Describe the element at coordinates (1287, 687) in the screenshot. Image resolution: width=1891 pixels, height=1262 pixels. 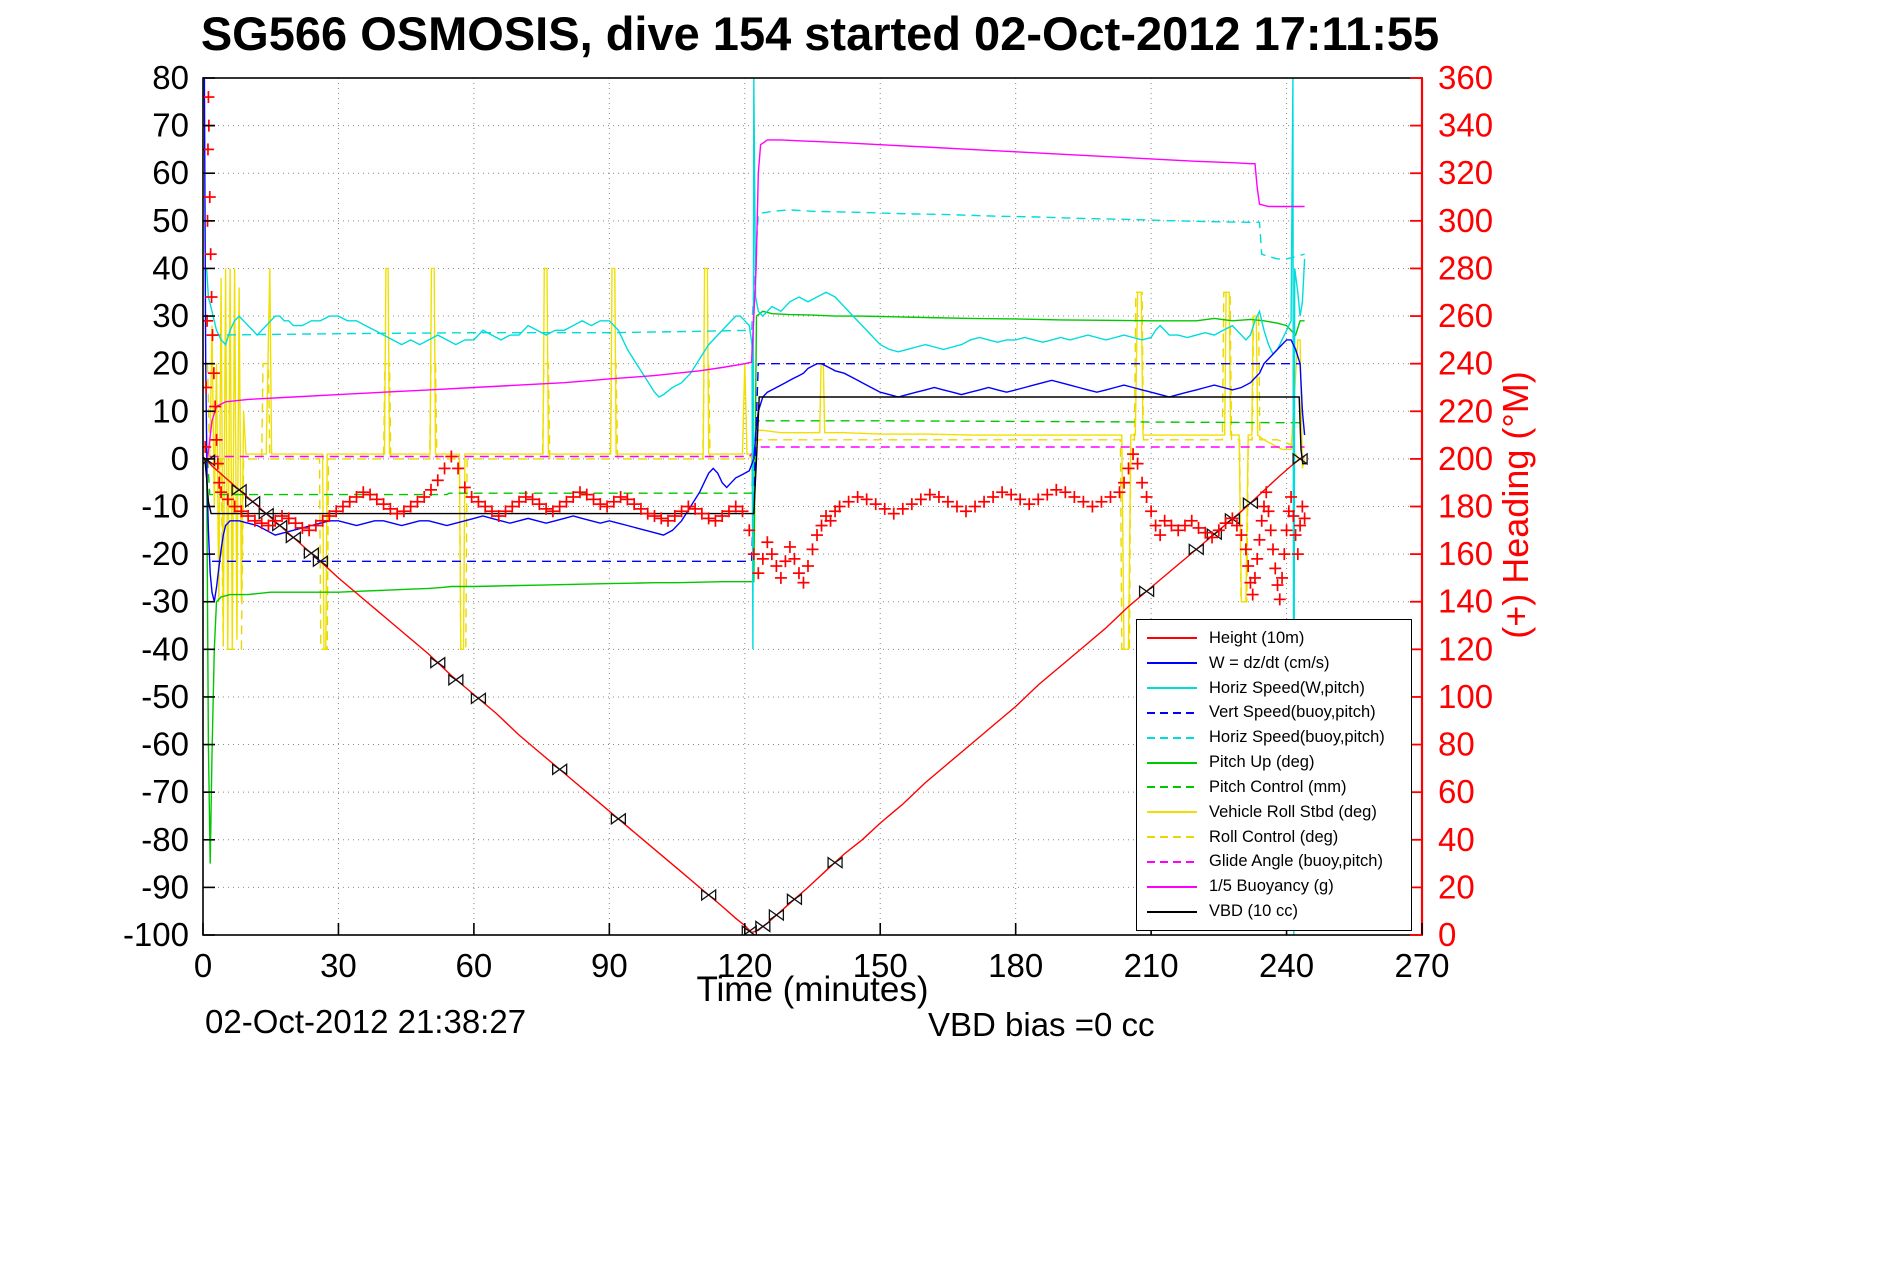
I see `legend-item-label: Horiz Speed(W,pitch)` at that location.